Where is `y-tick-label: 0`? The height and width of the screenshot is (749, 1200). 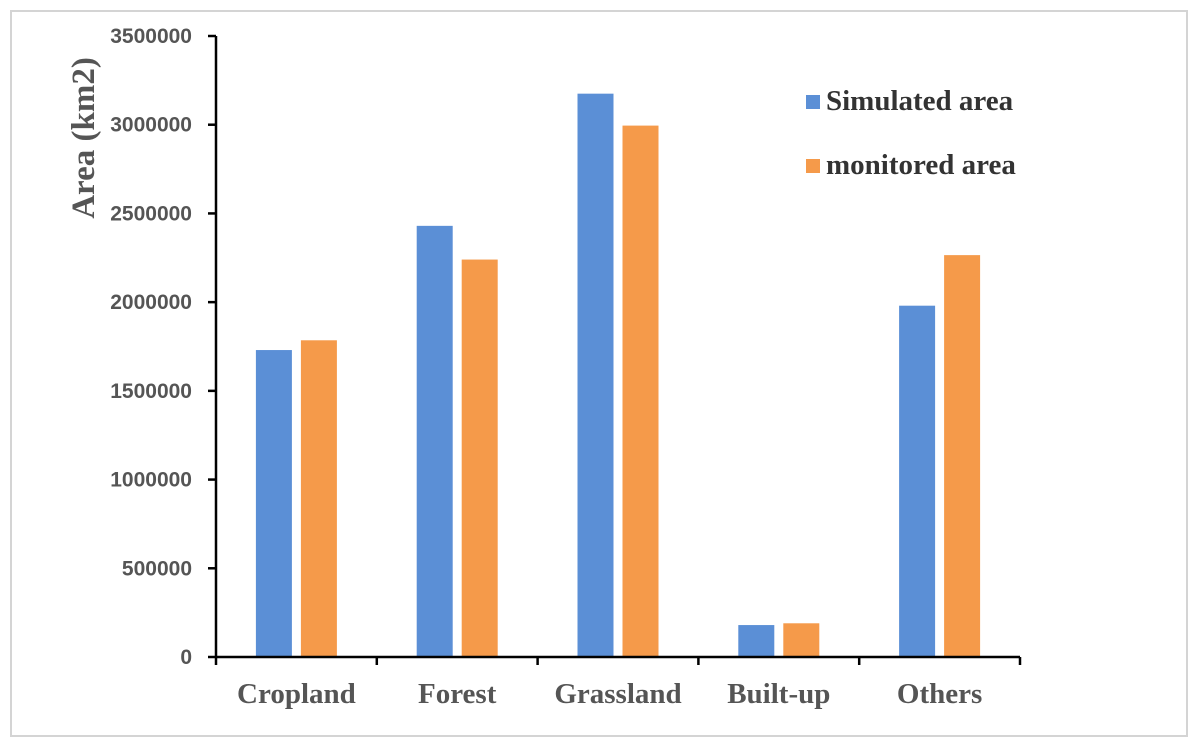
y-tick-label: 0 is located at coordinates (186, 657).